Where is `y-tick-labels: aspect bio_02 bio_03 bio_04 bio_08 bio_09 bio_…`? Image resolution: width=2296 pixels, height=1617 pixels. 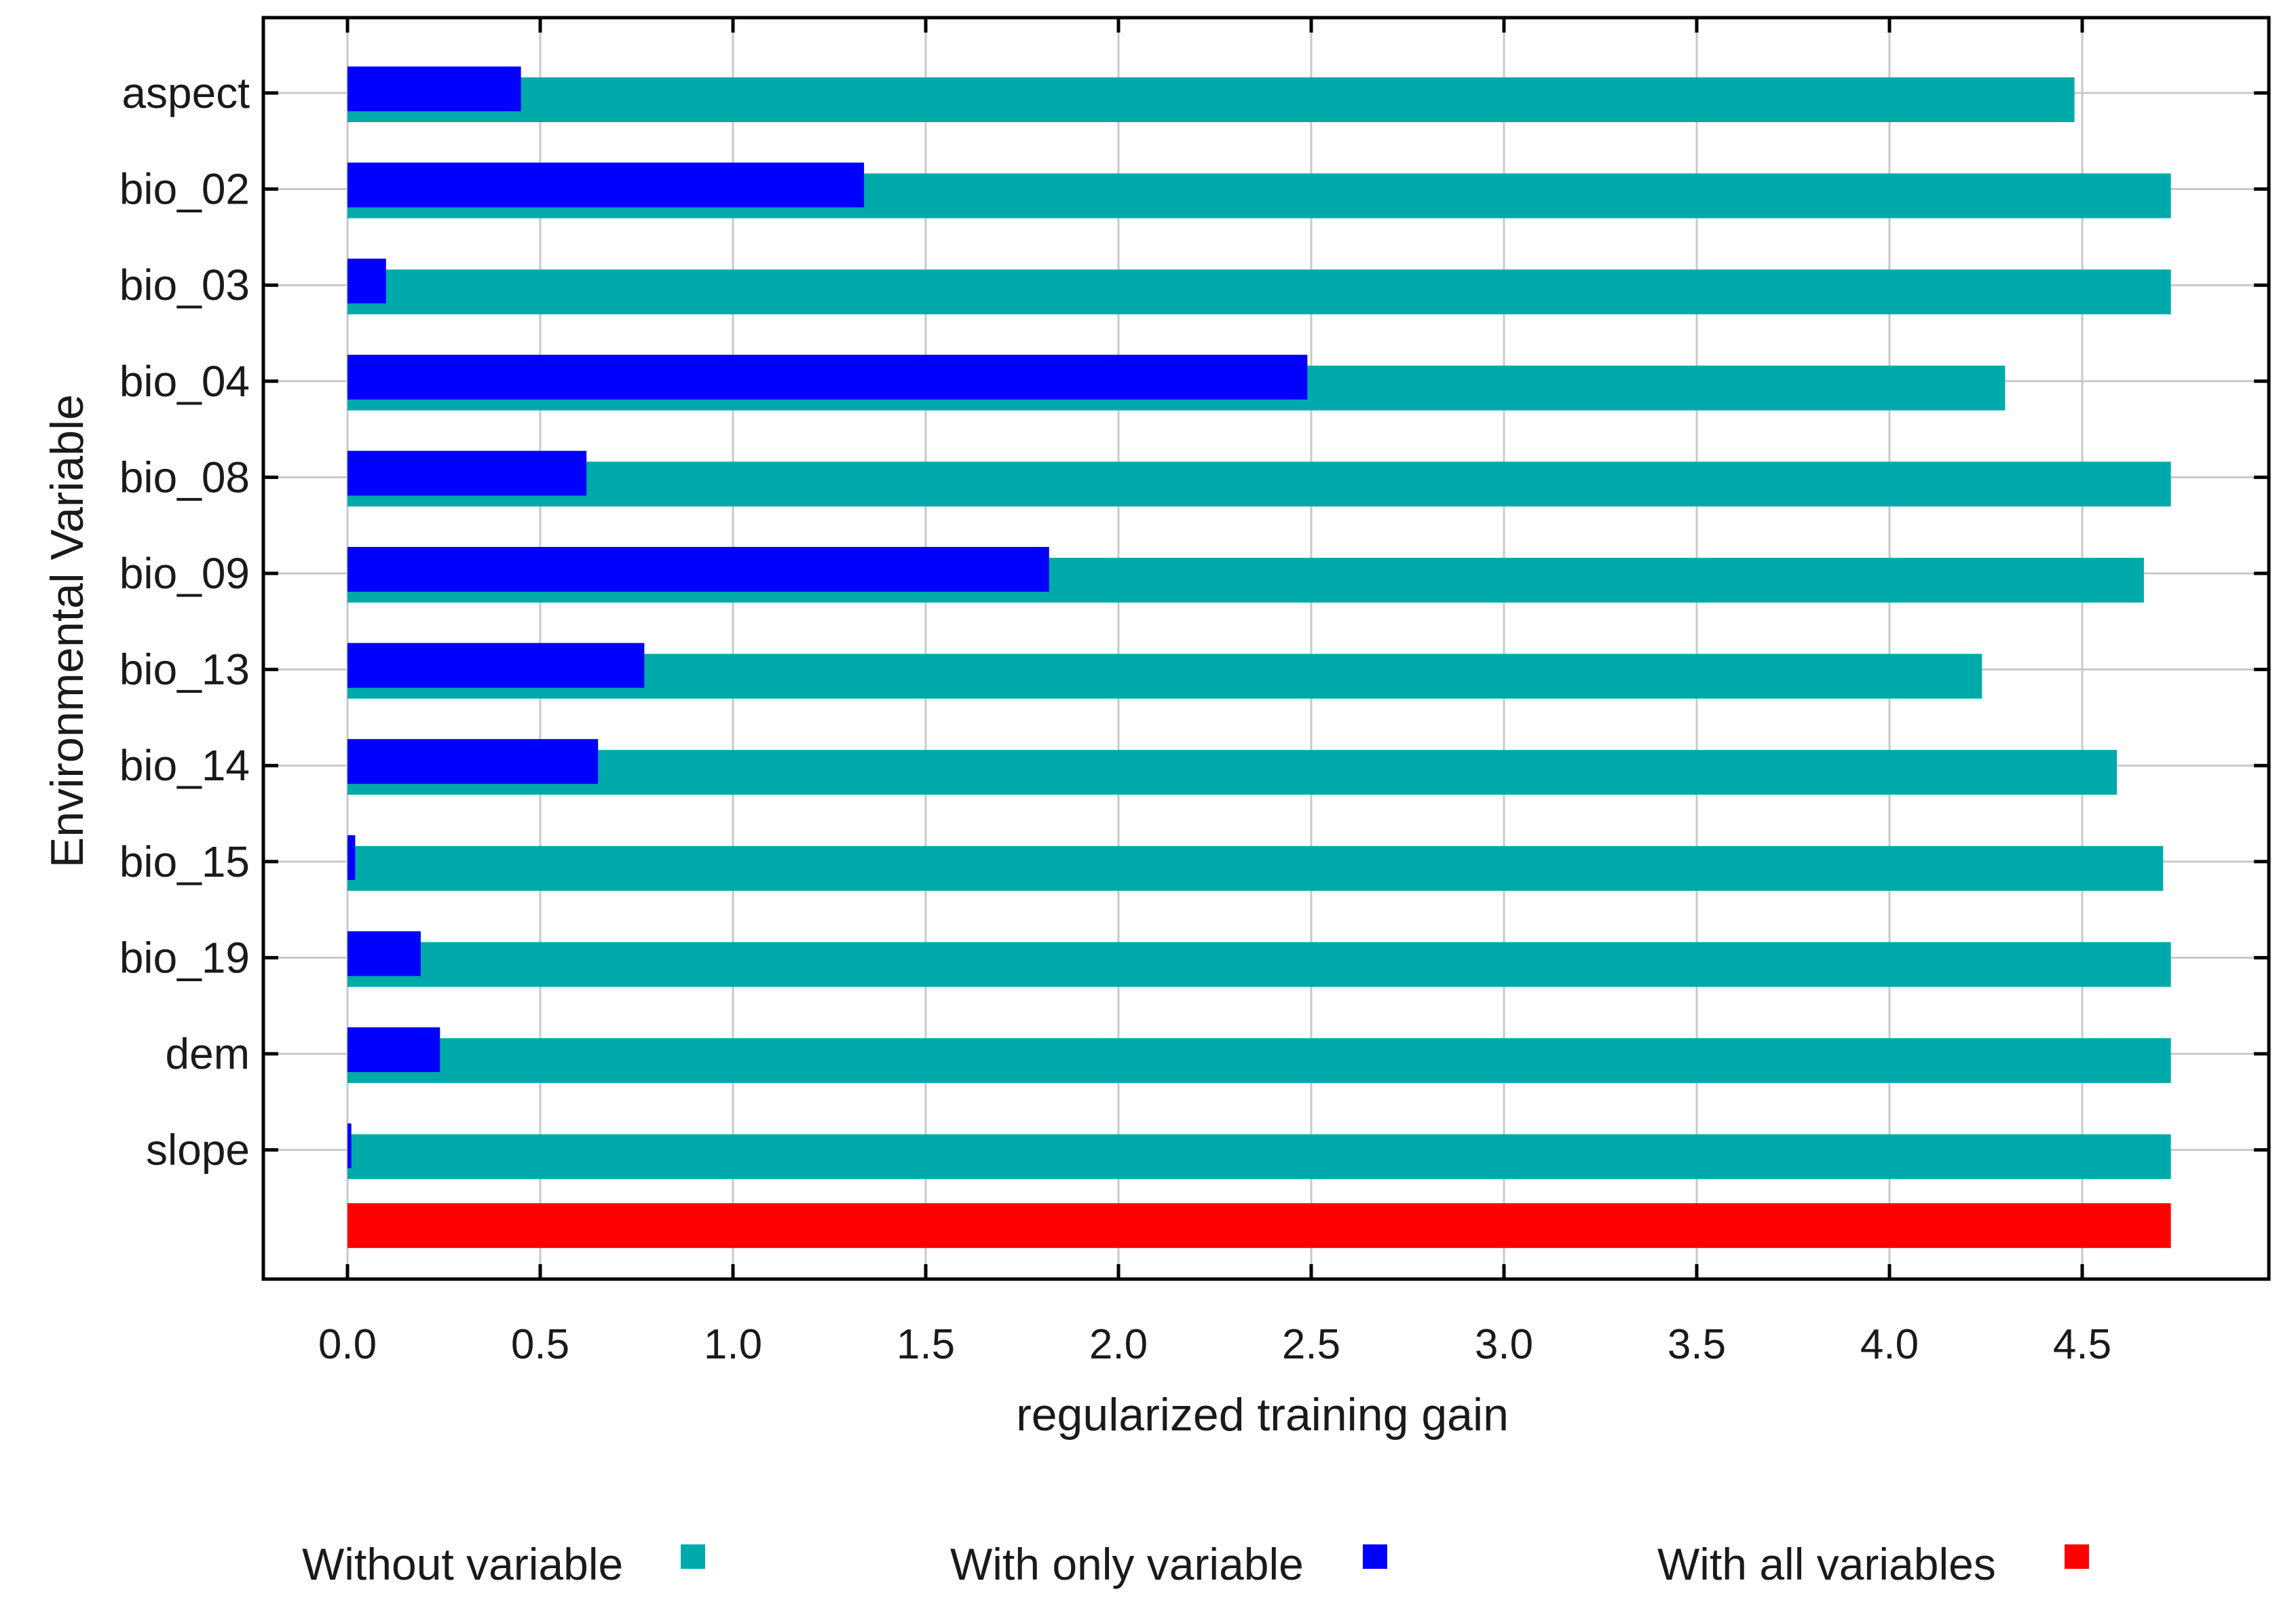
y-tick-labels: aspect bio_02 bio_03 bio_04 bio_08 bio_09 bio_… is located at coordinates (184, 622).